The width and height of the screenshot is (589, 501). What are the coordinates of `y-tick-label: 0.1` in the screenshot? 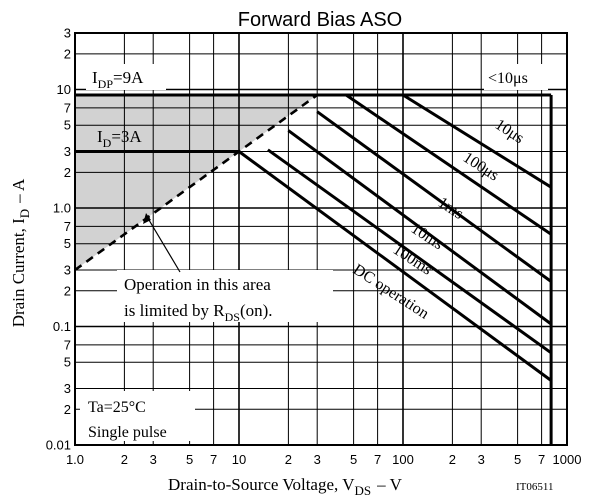 It's located at (62, 326).